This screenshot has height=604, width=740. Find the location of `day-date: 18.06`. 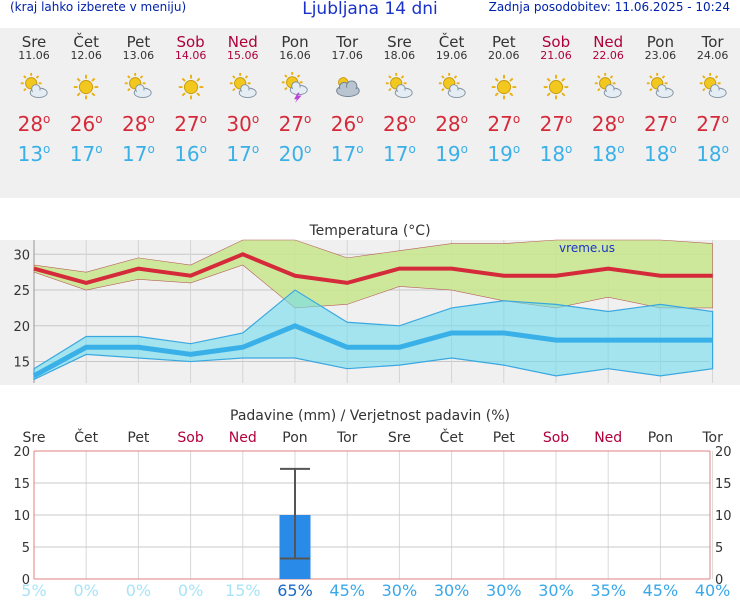

day-date: 18.06 is located at coordinates (399, 55).